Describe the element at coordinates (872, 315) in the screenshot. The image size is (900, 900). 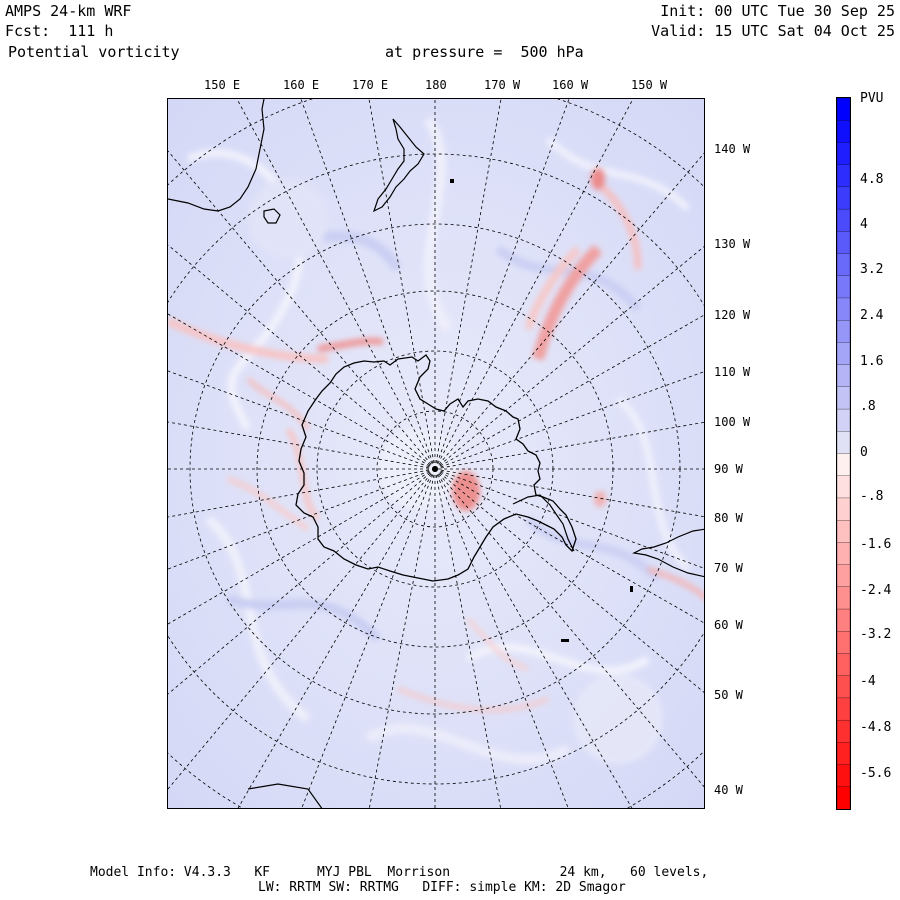
I see `colorbar-tick-label: 2.4` at that location.